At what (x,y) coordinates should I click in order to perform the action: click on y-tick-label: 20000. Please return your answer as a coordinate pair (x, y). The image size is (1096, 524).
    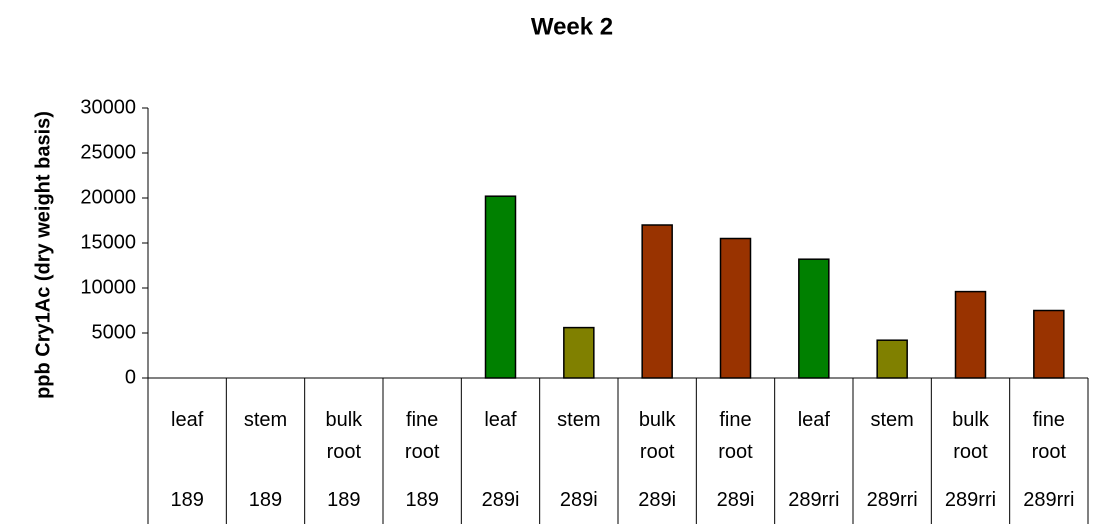
    Looking at the image, I should click on (108, 197).